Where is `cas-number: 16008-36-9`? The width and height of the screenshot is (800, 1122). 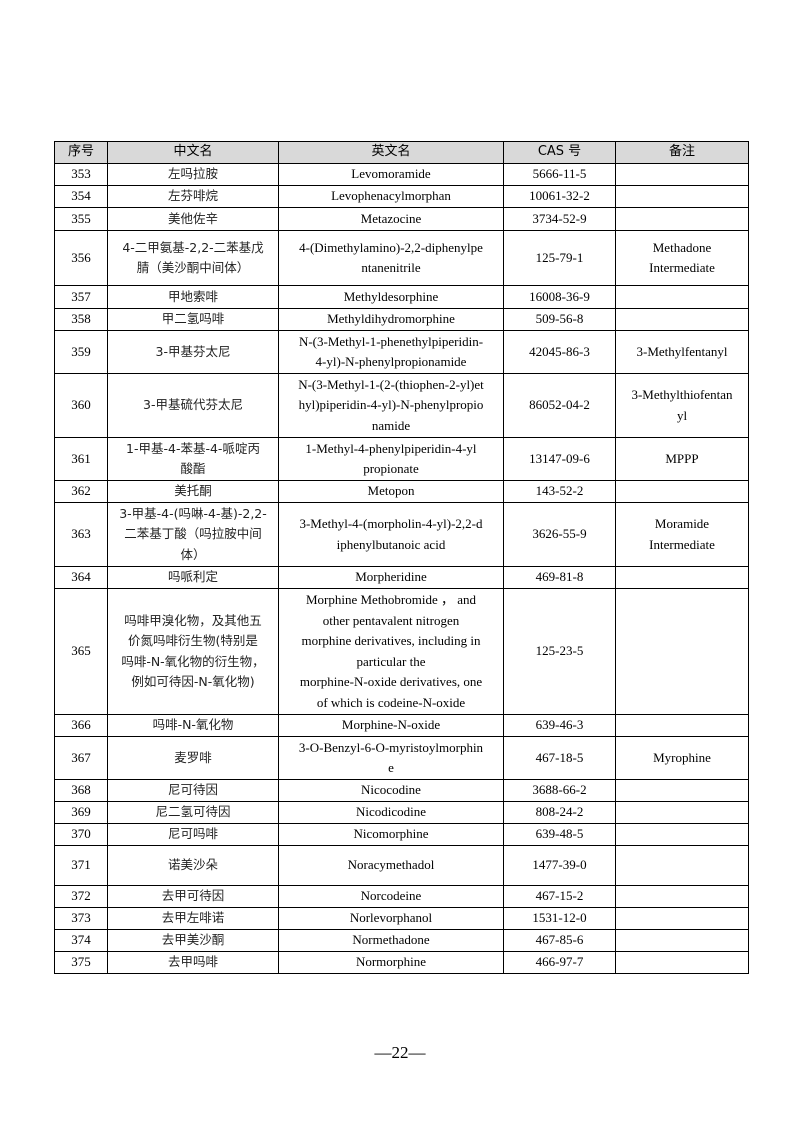
cas-number: 16008-36-9 is located at coordinates (559, 297).